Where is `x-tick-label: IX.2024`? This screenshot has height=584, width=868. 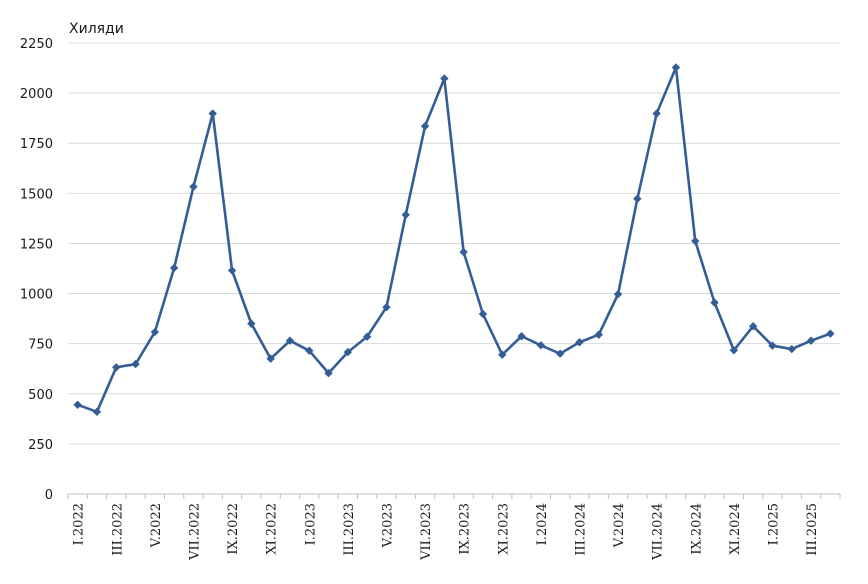
x-tick-label: IX.2024 is located at coordinates (696, 529).